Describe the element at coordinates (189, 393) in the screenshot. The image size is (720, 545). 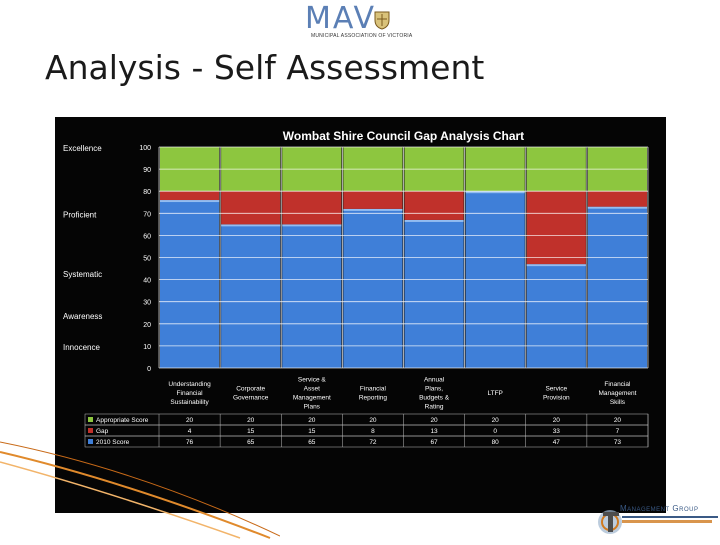
I see `category-label-0: Understanding Financial Sustainability` at that location.